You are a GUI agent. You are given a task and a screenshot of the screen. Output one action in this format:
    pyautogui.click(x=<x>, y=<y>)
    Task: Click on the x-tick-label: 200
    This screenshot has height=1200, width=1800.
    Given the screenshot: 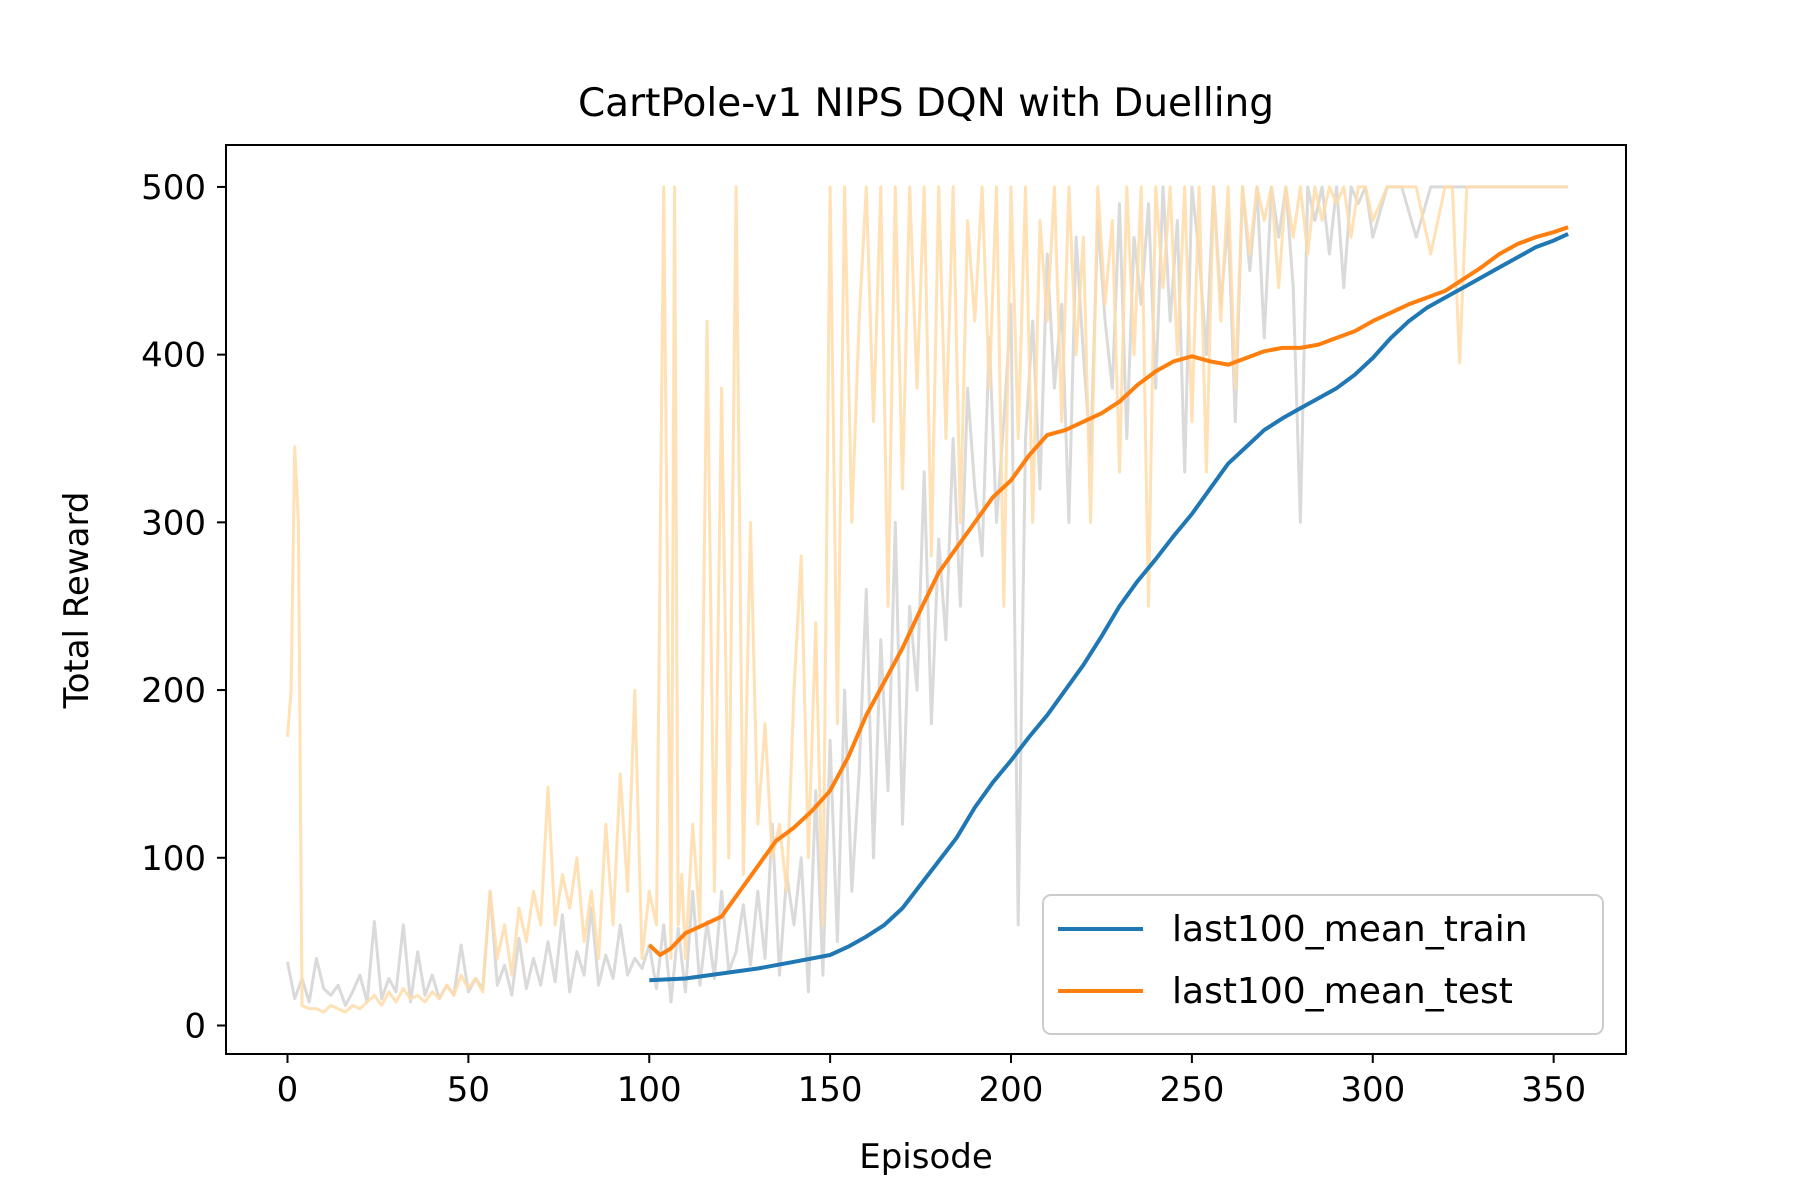 What is the action you would take?
    pyautogui.click(x=1011, y=1090)
    